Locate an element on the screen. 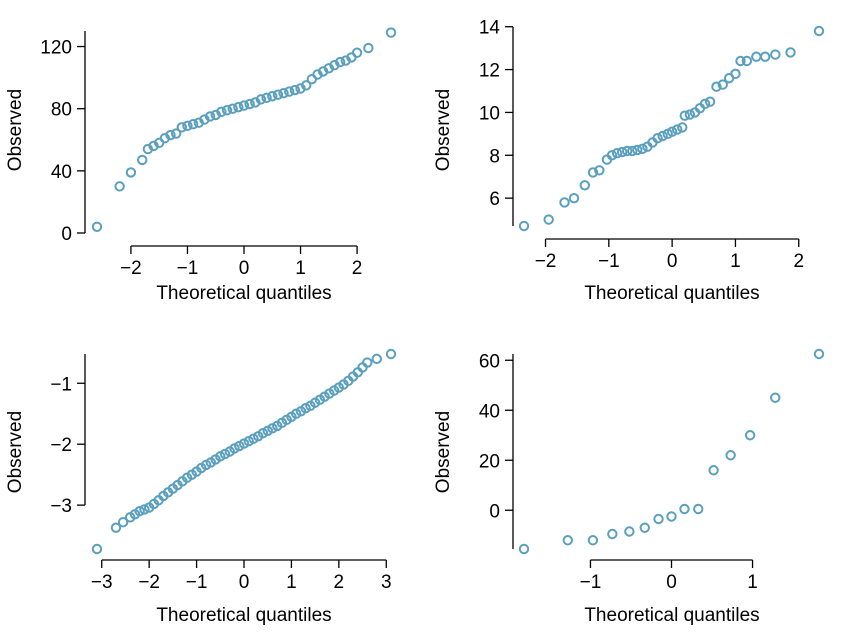 This screenshot has height=644, width=854. axes: −3 −2 −1 0 1 2 3 −3 −2 −1 is located at coordinates (221, 473).